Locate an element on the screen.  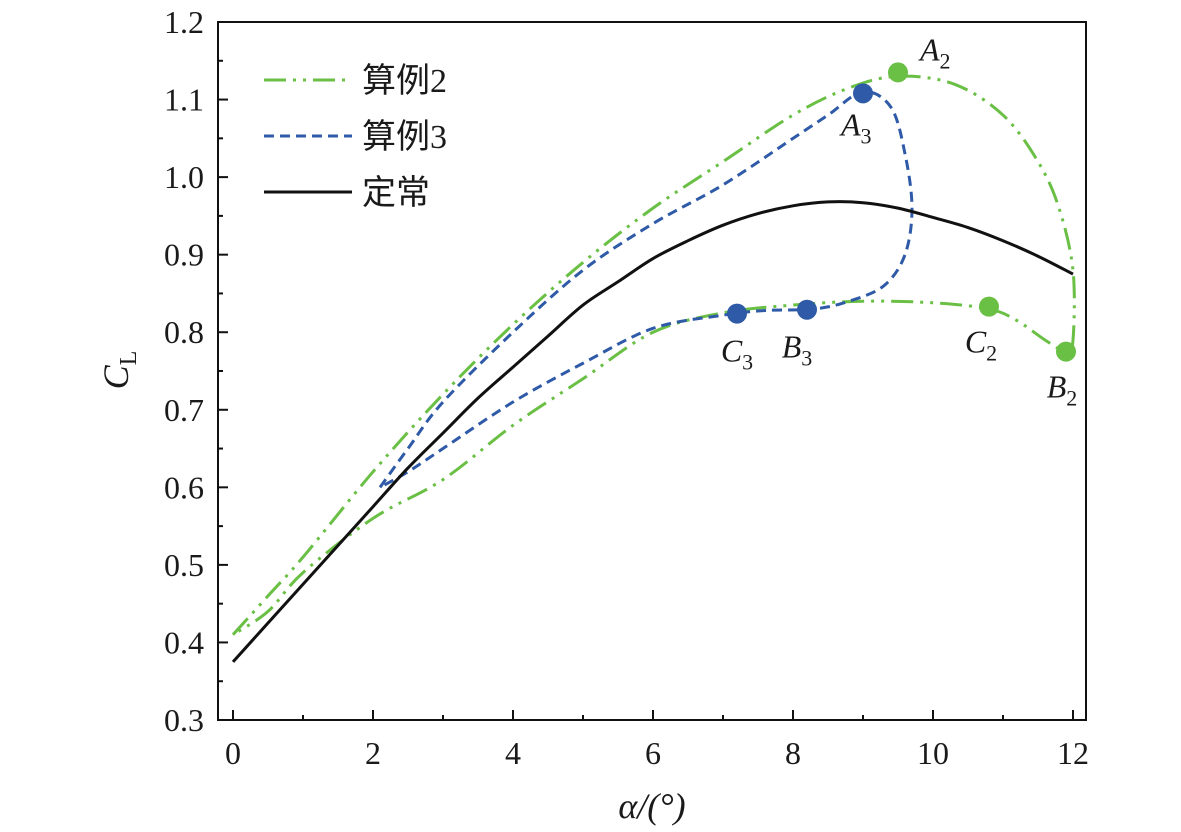
x-tick-label: 0 is located at coordinates (233, 753).